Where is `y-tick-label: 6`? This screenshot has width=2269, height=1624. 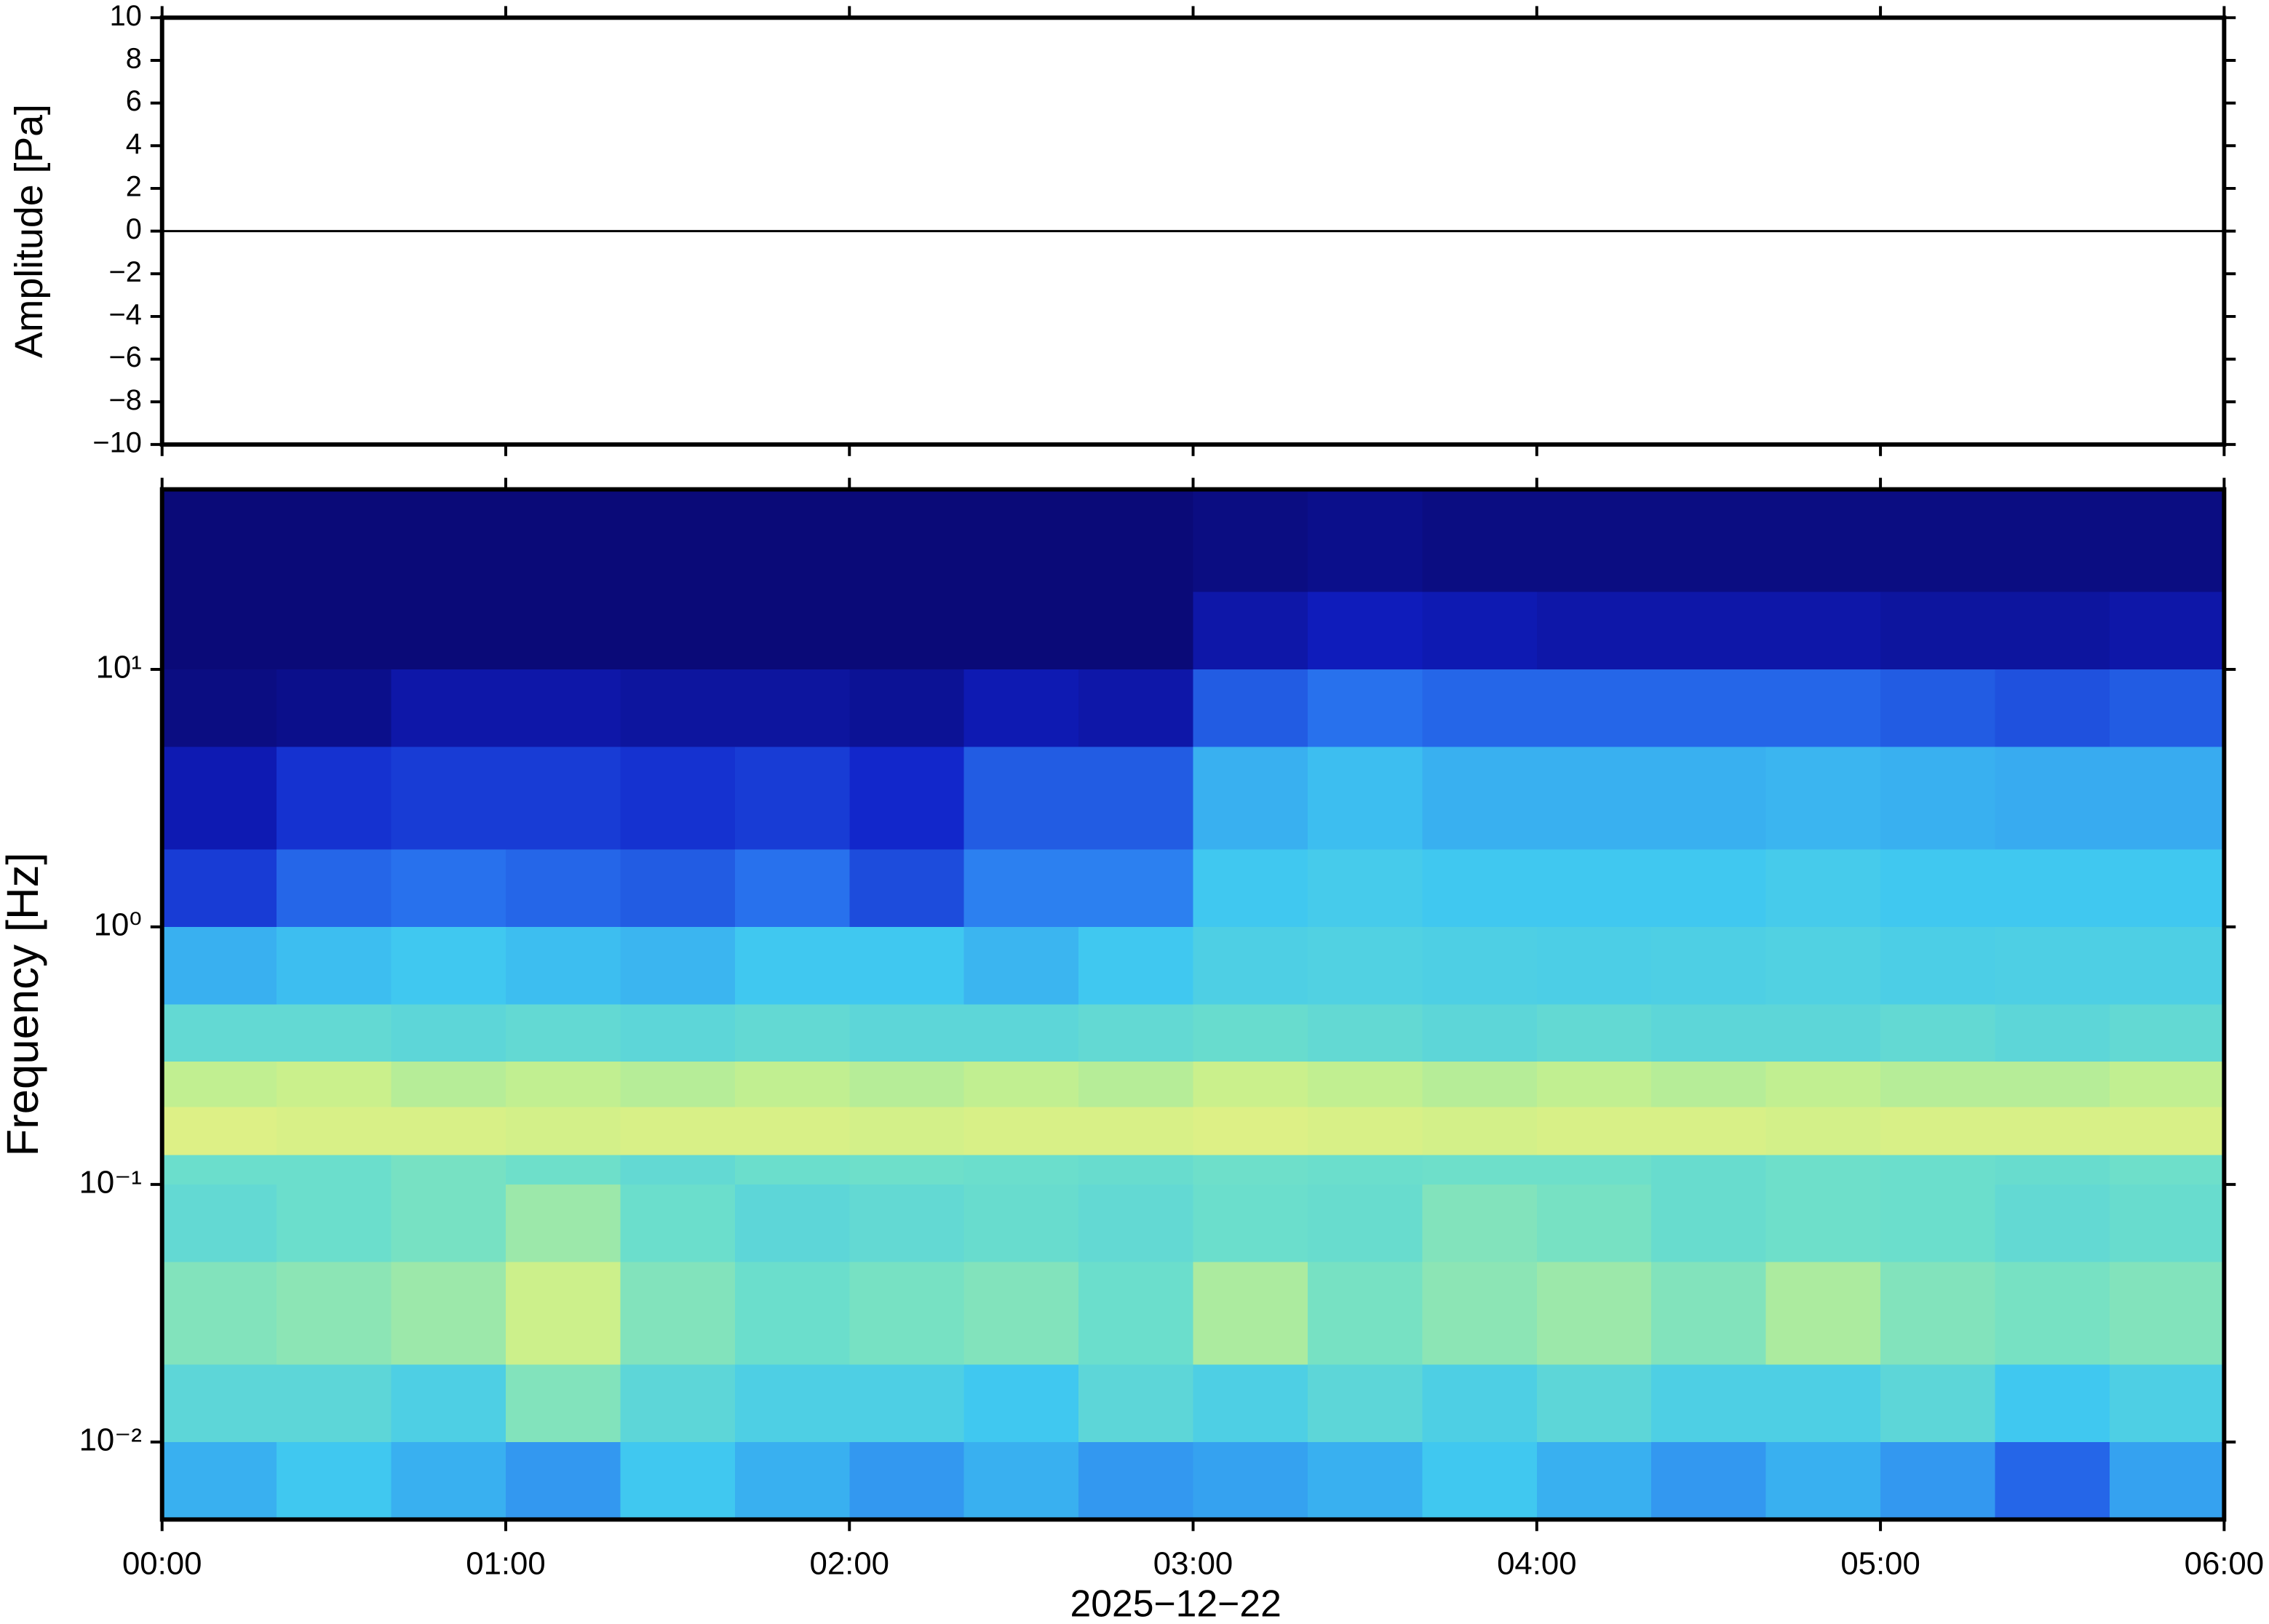
y-tick-label: 6 is located at coordinates (134, 101).